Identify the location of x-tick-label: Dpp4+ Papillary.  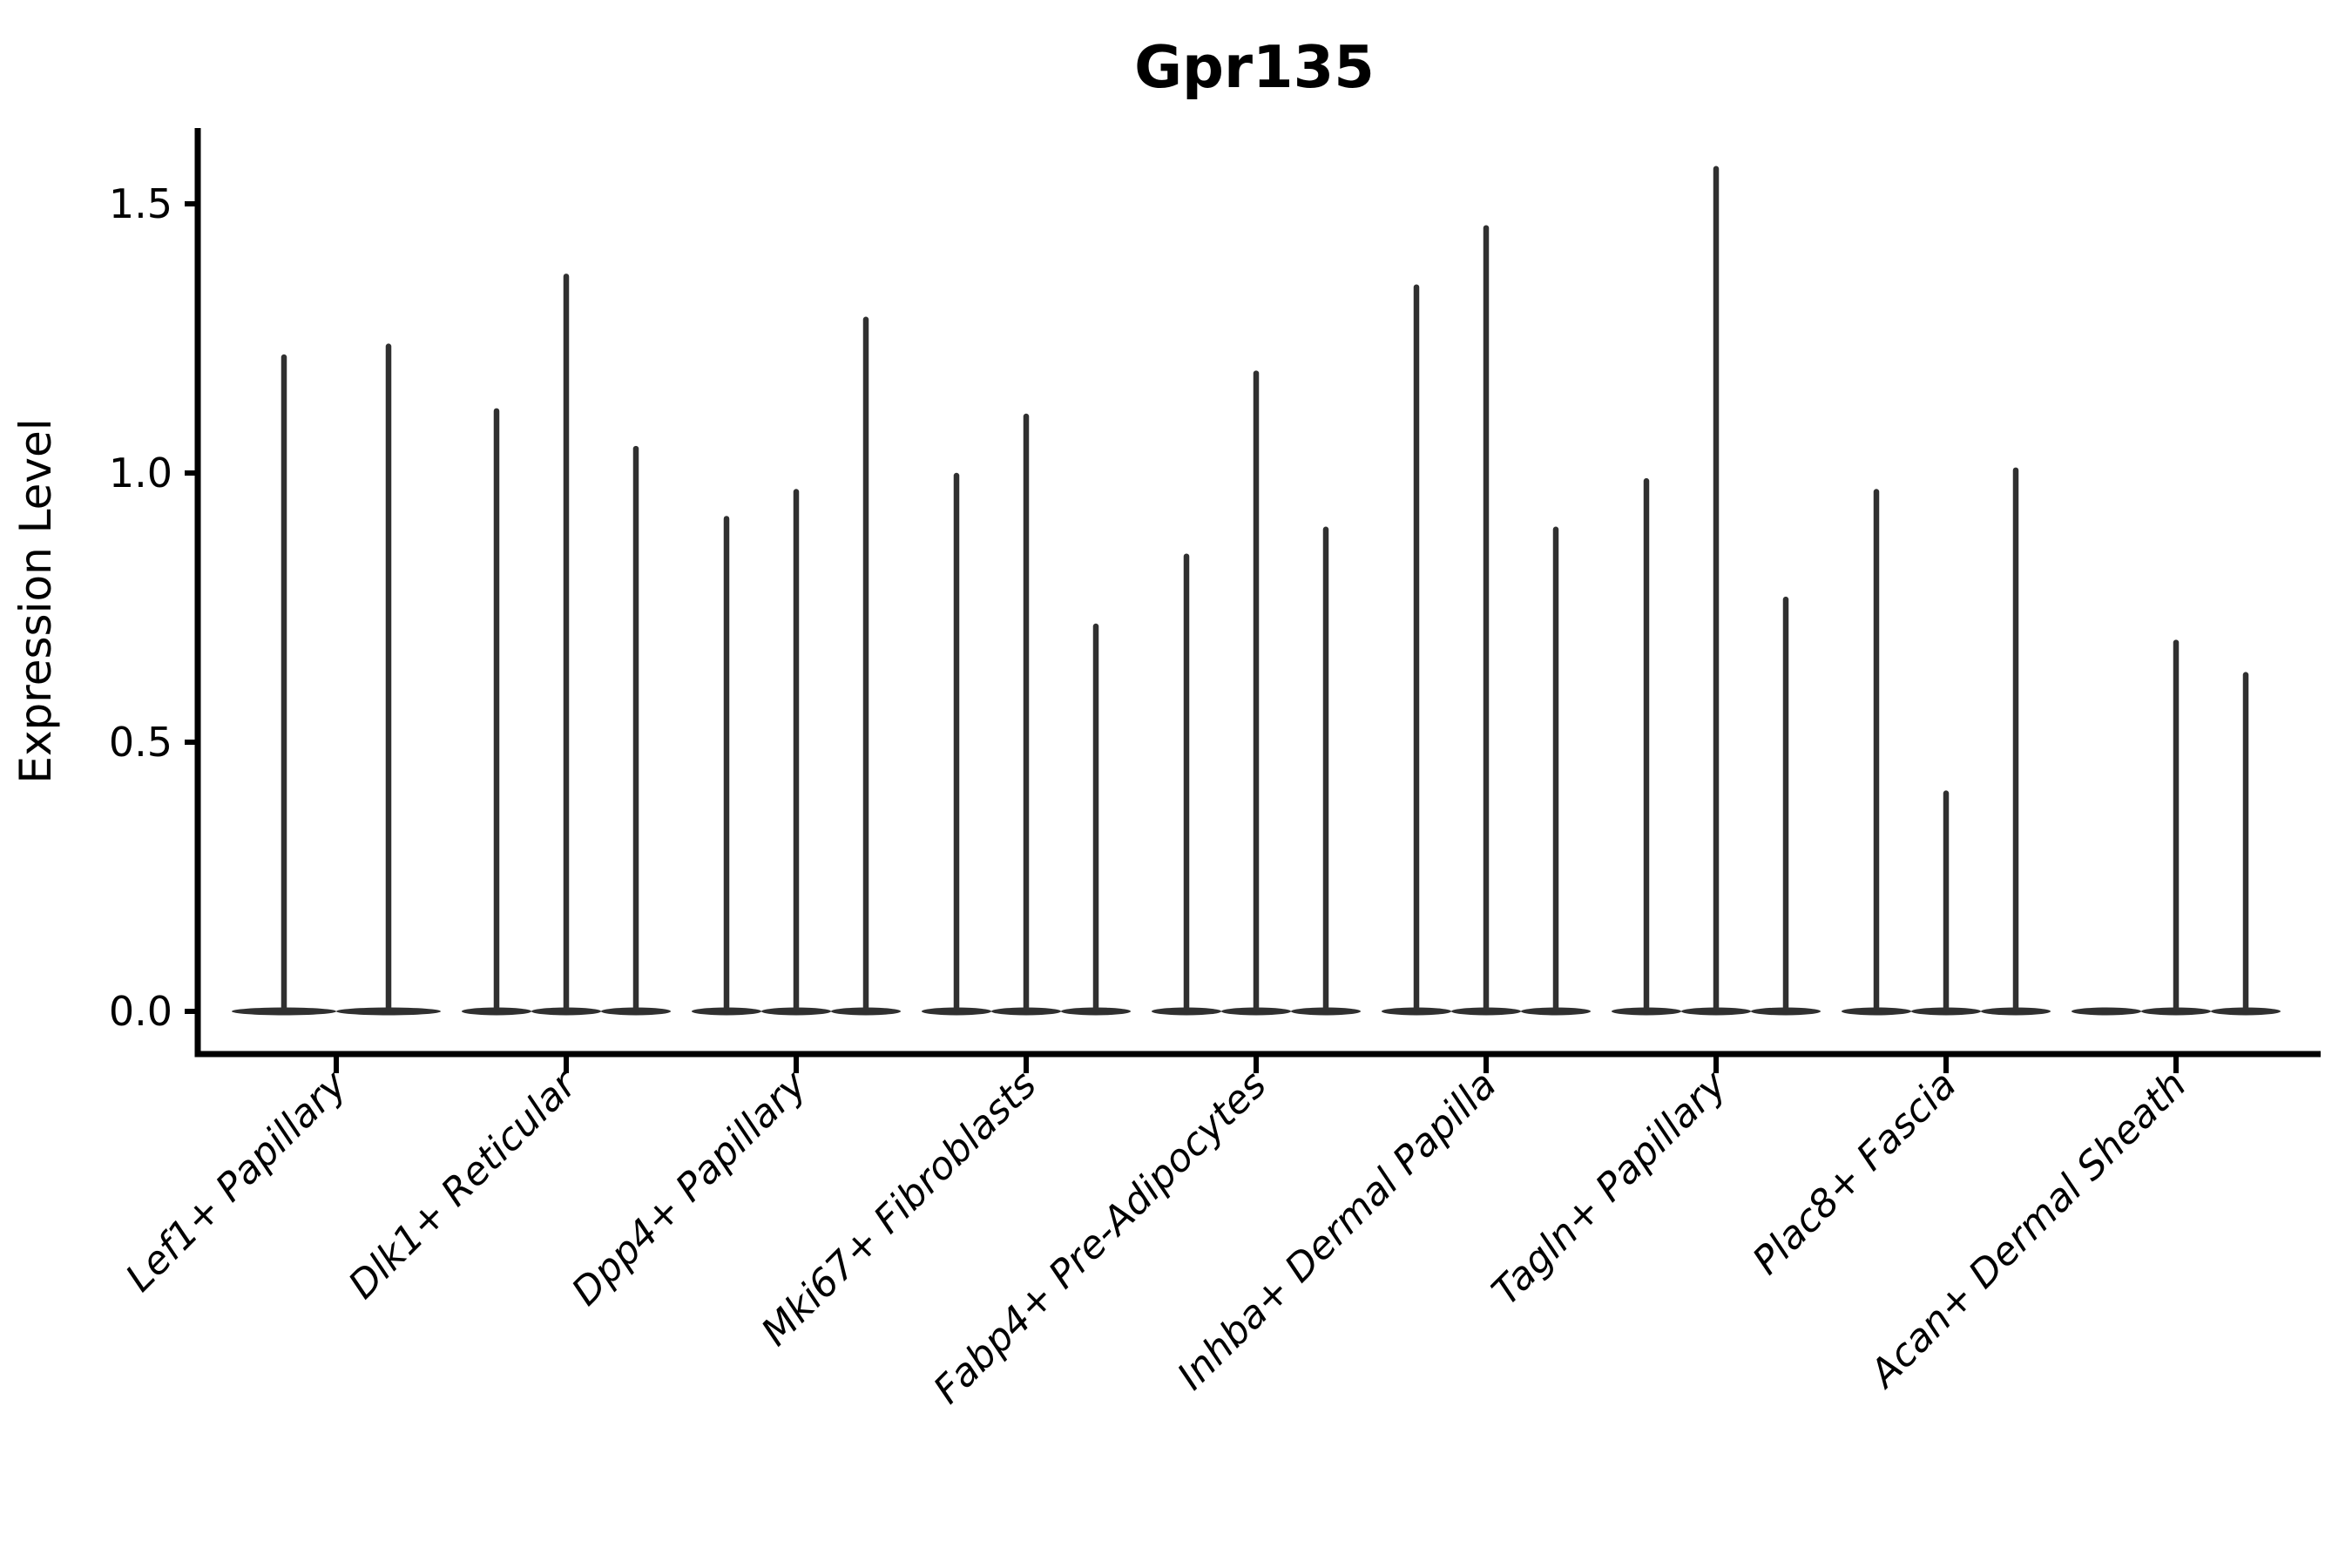
(690, 1188).